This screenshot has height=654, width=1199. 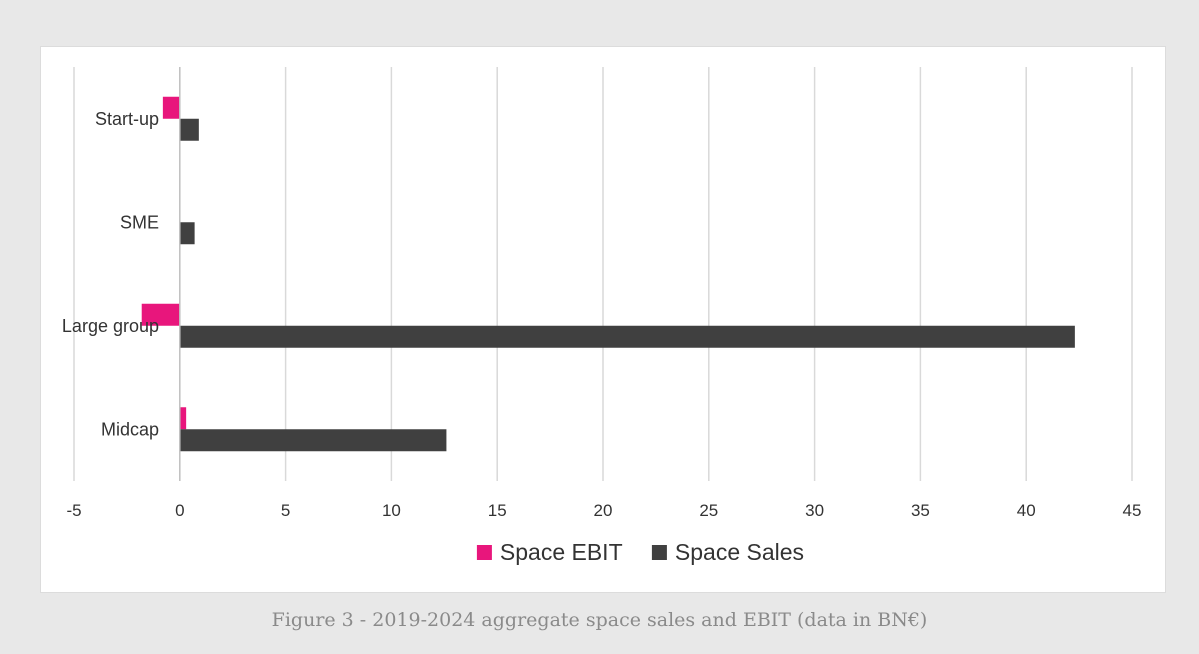 I want to click on x-tick-label: 35, so click(x=920, y=510).